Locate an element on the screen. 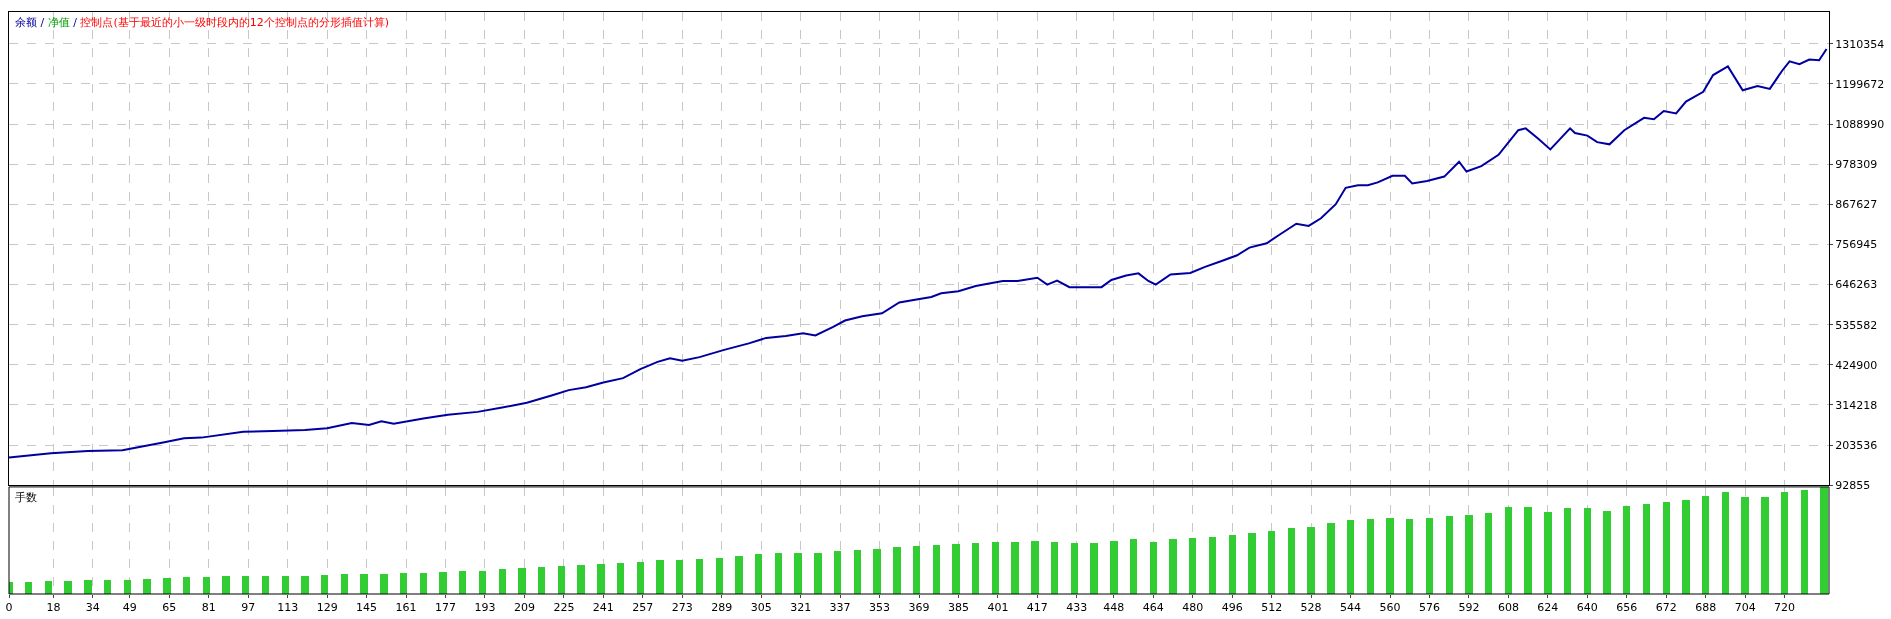  x-tick-label: 257 is located at coordinates (643, 608).